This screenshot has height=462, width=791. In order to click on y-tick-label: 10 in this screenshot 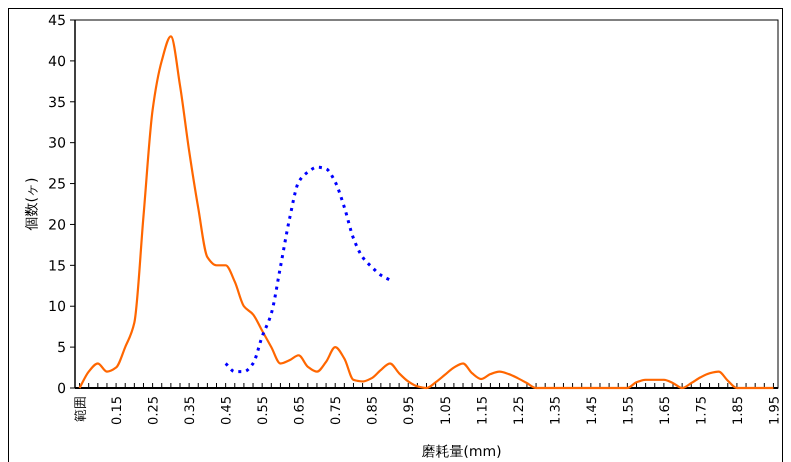, I will do `click(57, 307)`.